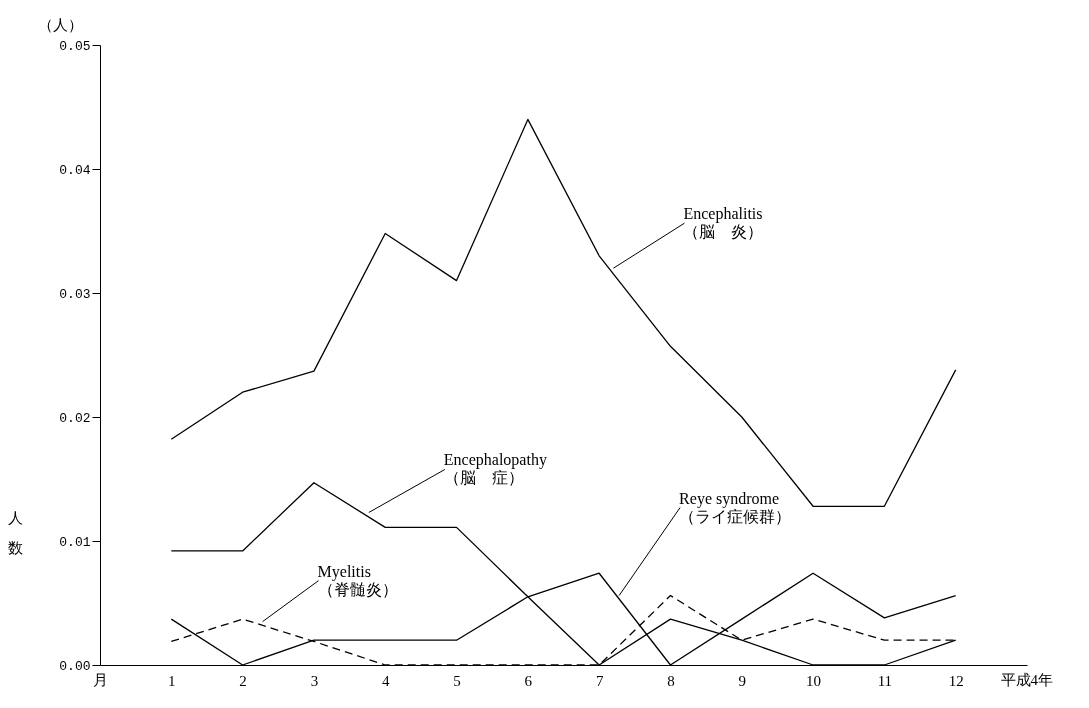 This screenshot has width=1089, height=708. What do you see at coordinates (15, 532) in the screenshot?
I see `y-axis-title: 人数` at bounding box center [15, 532].